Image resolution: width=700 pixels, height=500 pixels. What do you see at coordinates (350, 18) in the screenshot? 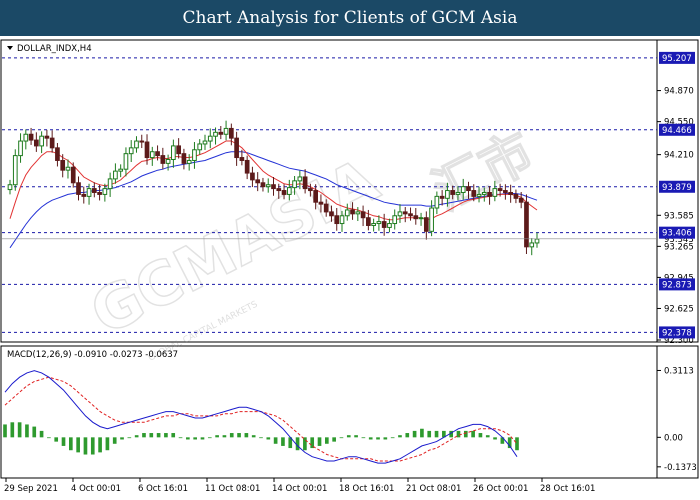
I see `header-banner: Chart Analysis for Clients of GCM Asia` at bounding box center [350, 18].